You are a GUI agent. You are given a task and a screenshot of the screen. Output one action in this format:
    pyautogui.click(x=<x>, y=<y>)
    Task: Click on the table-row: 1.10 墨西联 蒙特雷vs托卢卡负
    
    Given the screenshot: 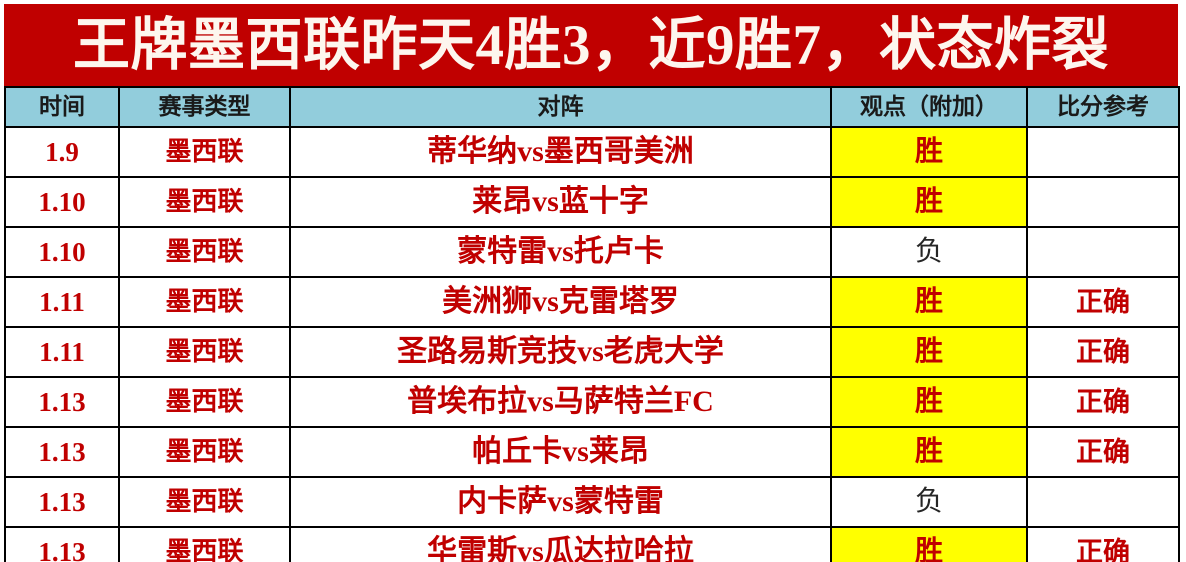 What is the action you would take?
    pyautogui.click(x=592, y=252)
    